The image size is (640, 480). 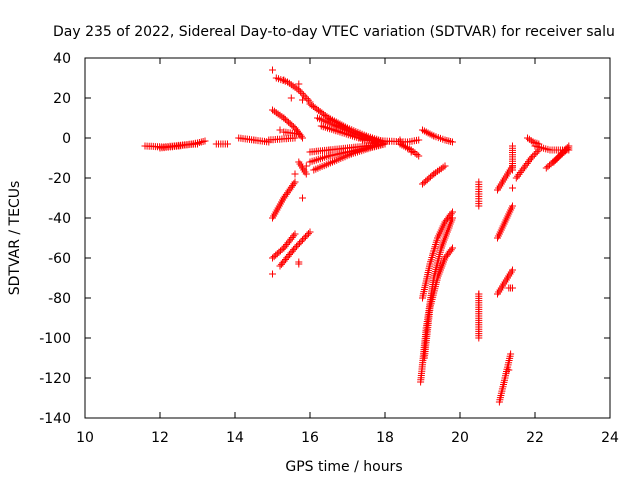 I want to click on y-tick-label: 0, so click(x=66, y=139).